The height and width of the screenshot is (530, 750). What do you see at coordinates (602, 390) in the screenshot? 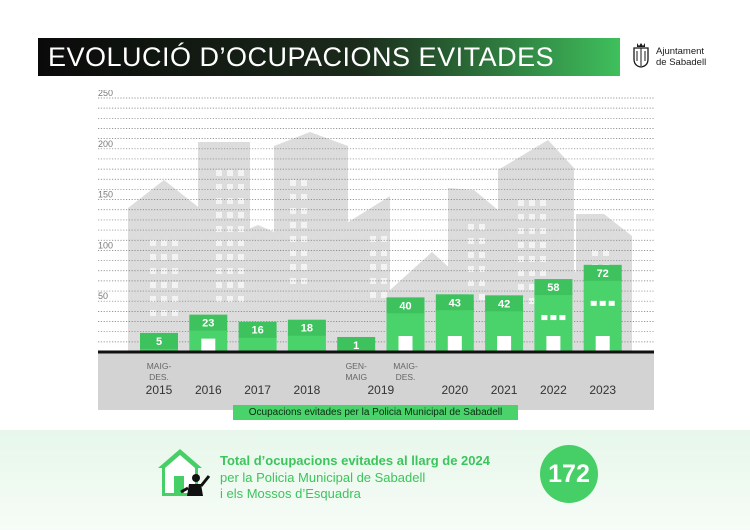
I see `x-year-label: 2023` at bounding box center [602, 390].